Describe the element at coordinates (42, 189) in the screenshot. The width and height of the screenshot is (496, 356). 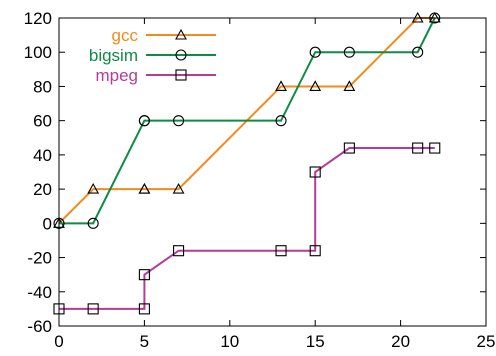
I see `y-tick-label: 20` at that location.